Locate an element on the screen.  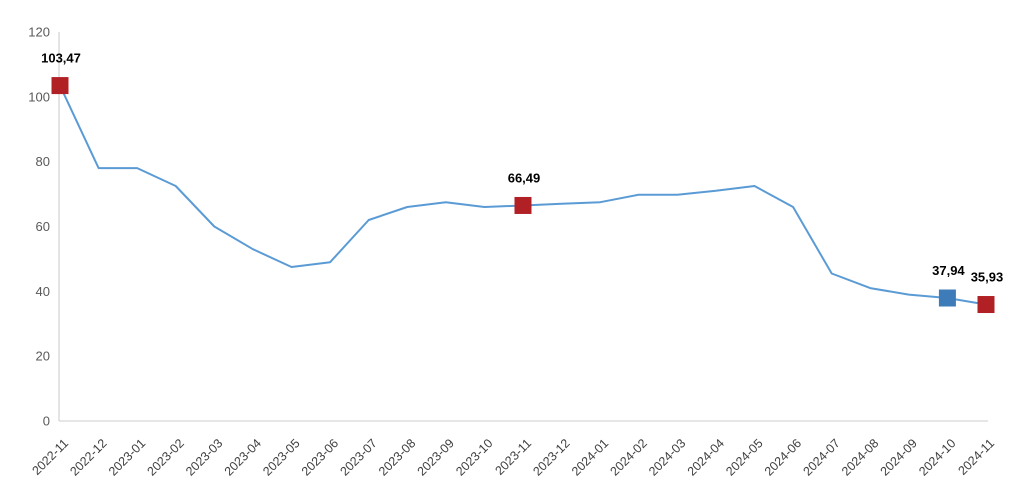
y-tick-label: 40 is located at coordinates (43, 291).